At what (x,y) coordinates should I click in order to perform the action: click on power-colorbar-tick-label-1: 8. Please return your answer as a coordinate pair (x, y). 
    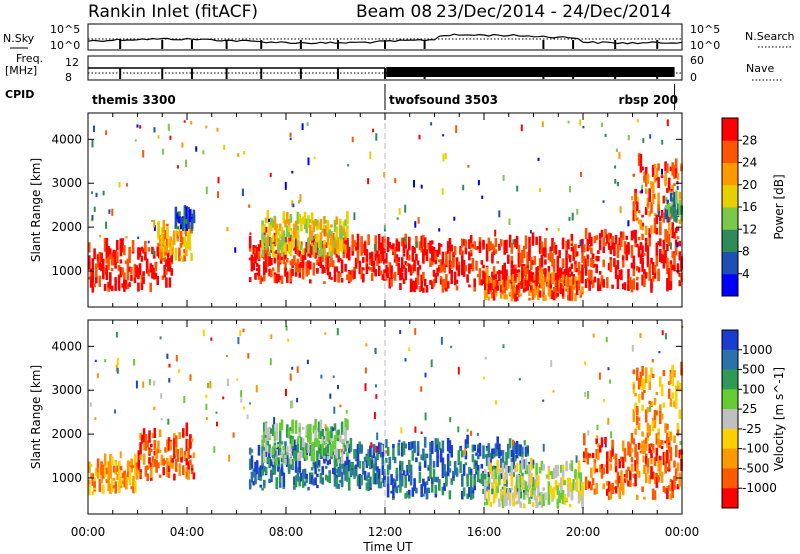
    Looking at the image, I should click on (746, 252).